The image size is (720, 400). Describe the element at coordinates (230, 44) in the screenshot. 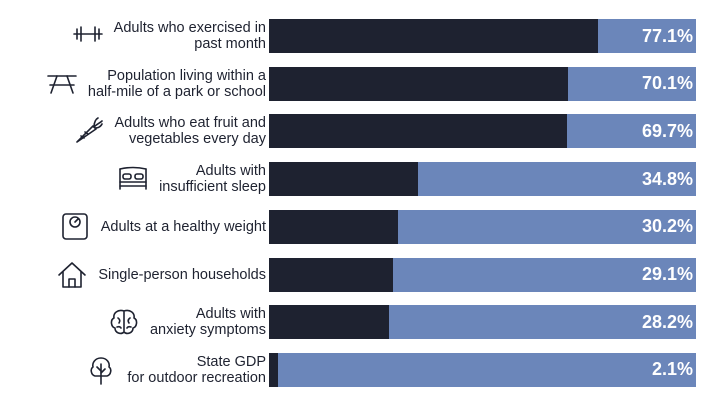

I see `category-label-line: past month` at that location.